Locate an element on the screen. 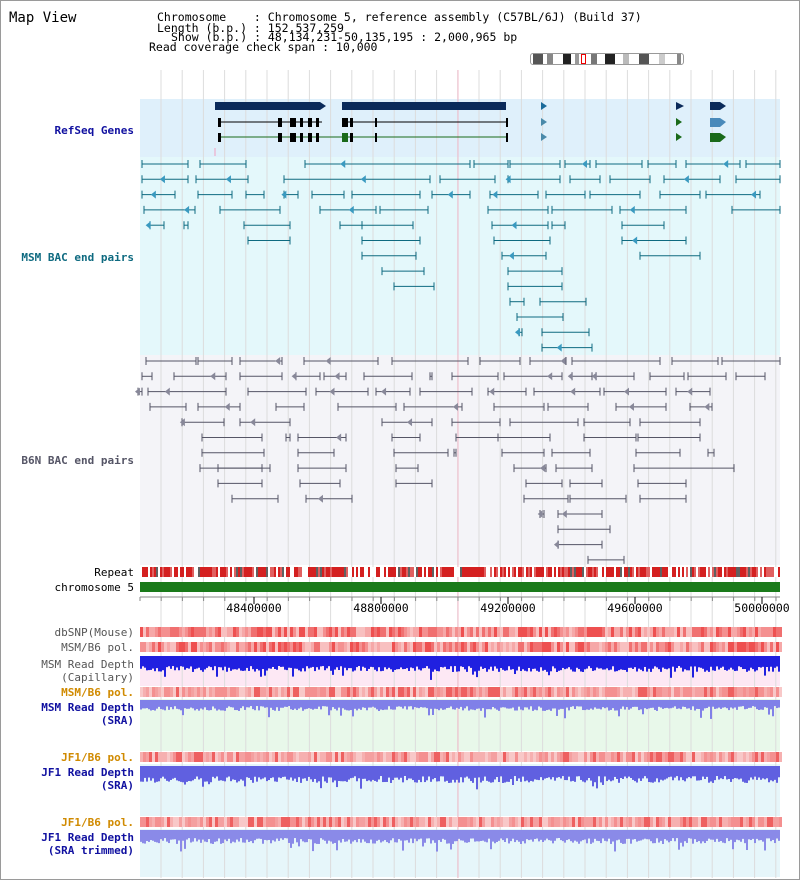  track-label-b6n-bac: B6N BAC end pairs is located at coordinates (77, 460).